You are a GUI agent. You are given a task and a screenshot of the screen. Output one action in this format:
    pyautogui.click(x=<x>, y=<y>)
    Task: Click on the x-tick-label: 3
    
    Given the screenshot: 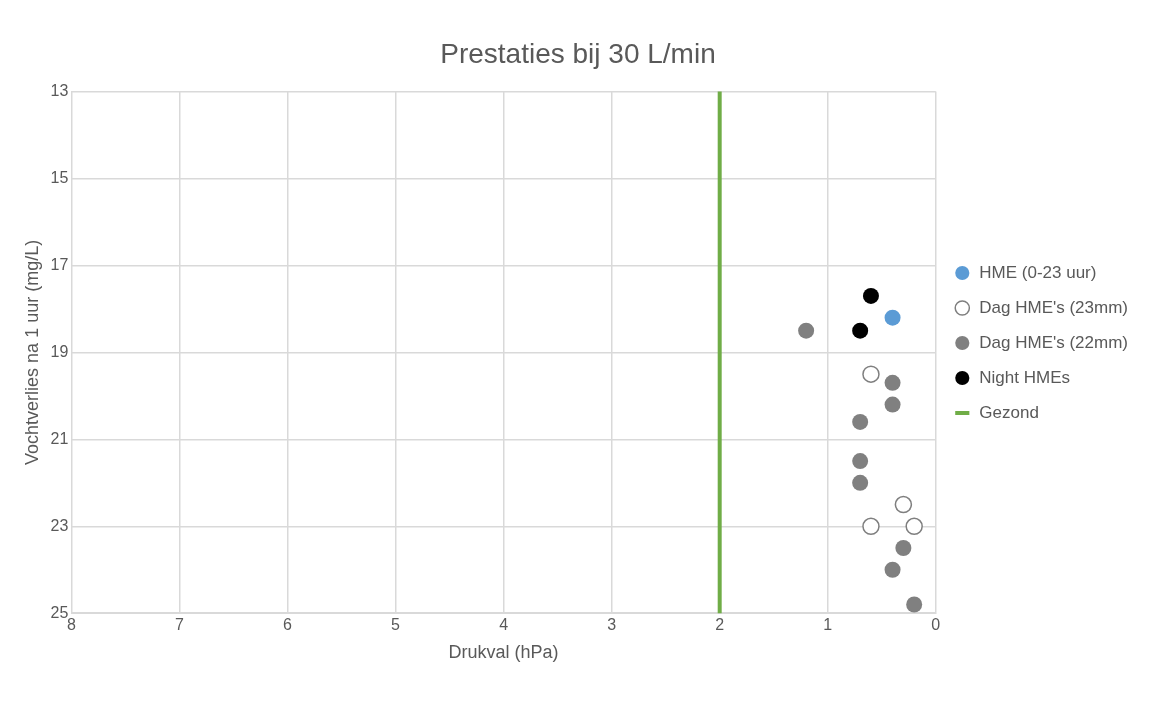 What is the action you would take?
    pyautogui.click(x=612, y=625)
    